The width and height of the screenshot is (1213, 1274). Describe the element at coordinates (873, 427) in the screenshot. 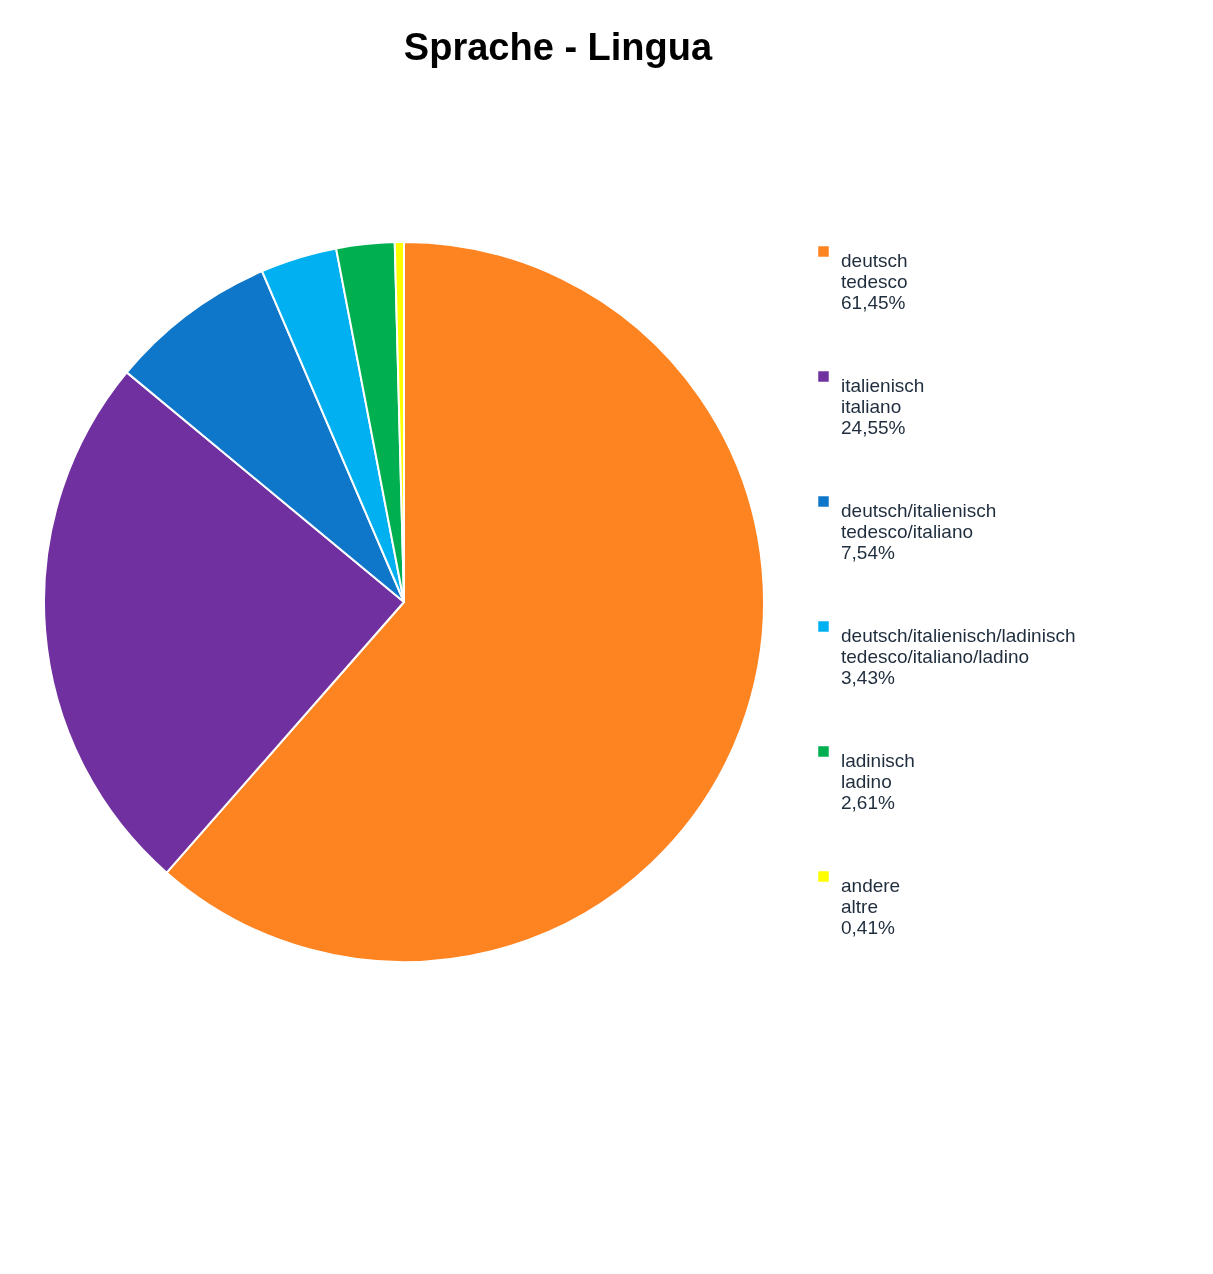

I see `data-label: 24,55%` at that location.